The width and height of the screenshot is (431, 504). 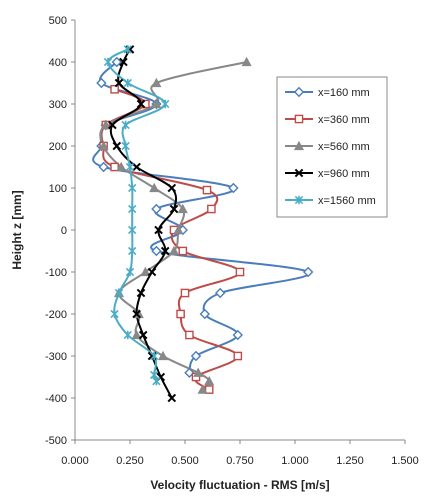 I want to click on y-axis-label: Height z [mm], so click(x=17, y=229).